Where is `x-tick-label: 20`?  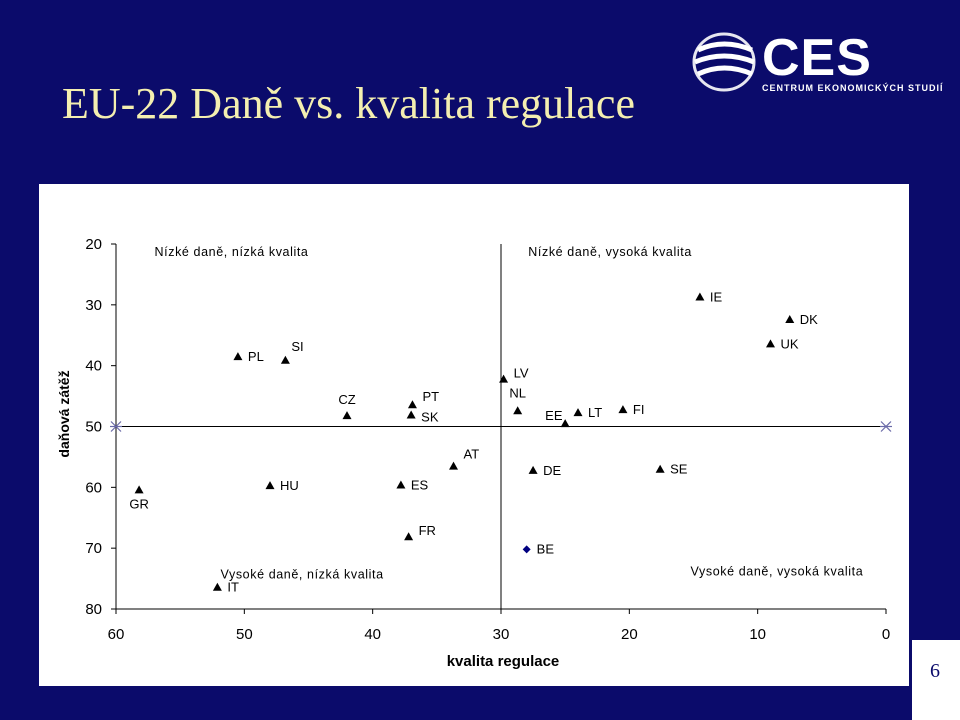 x-tick-label: 20 is located at coordinates (629, 634).